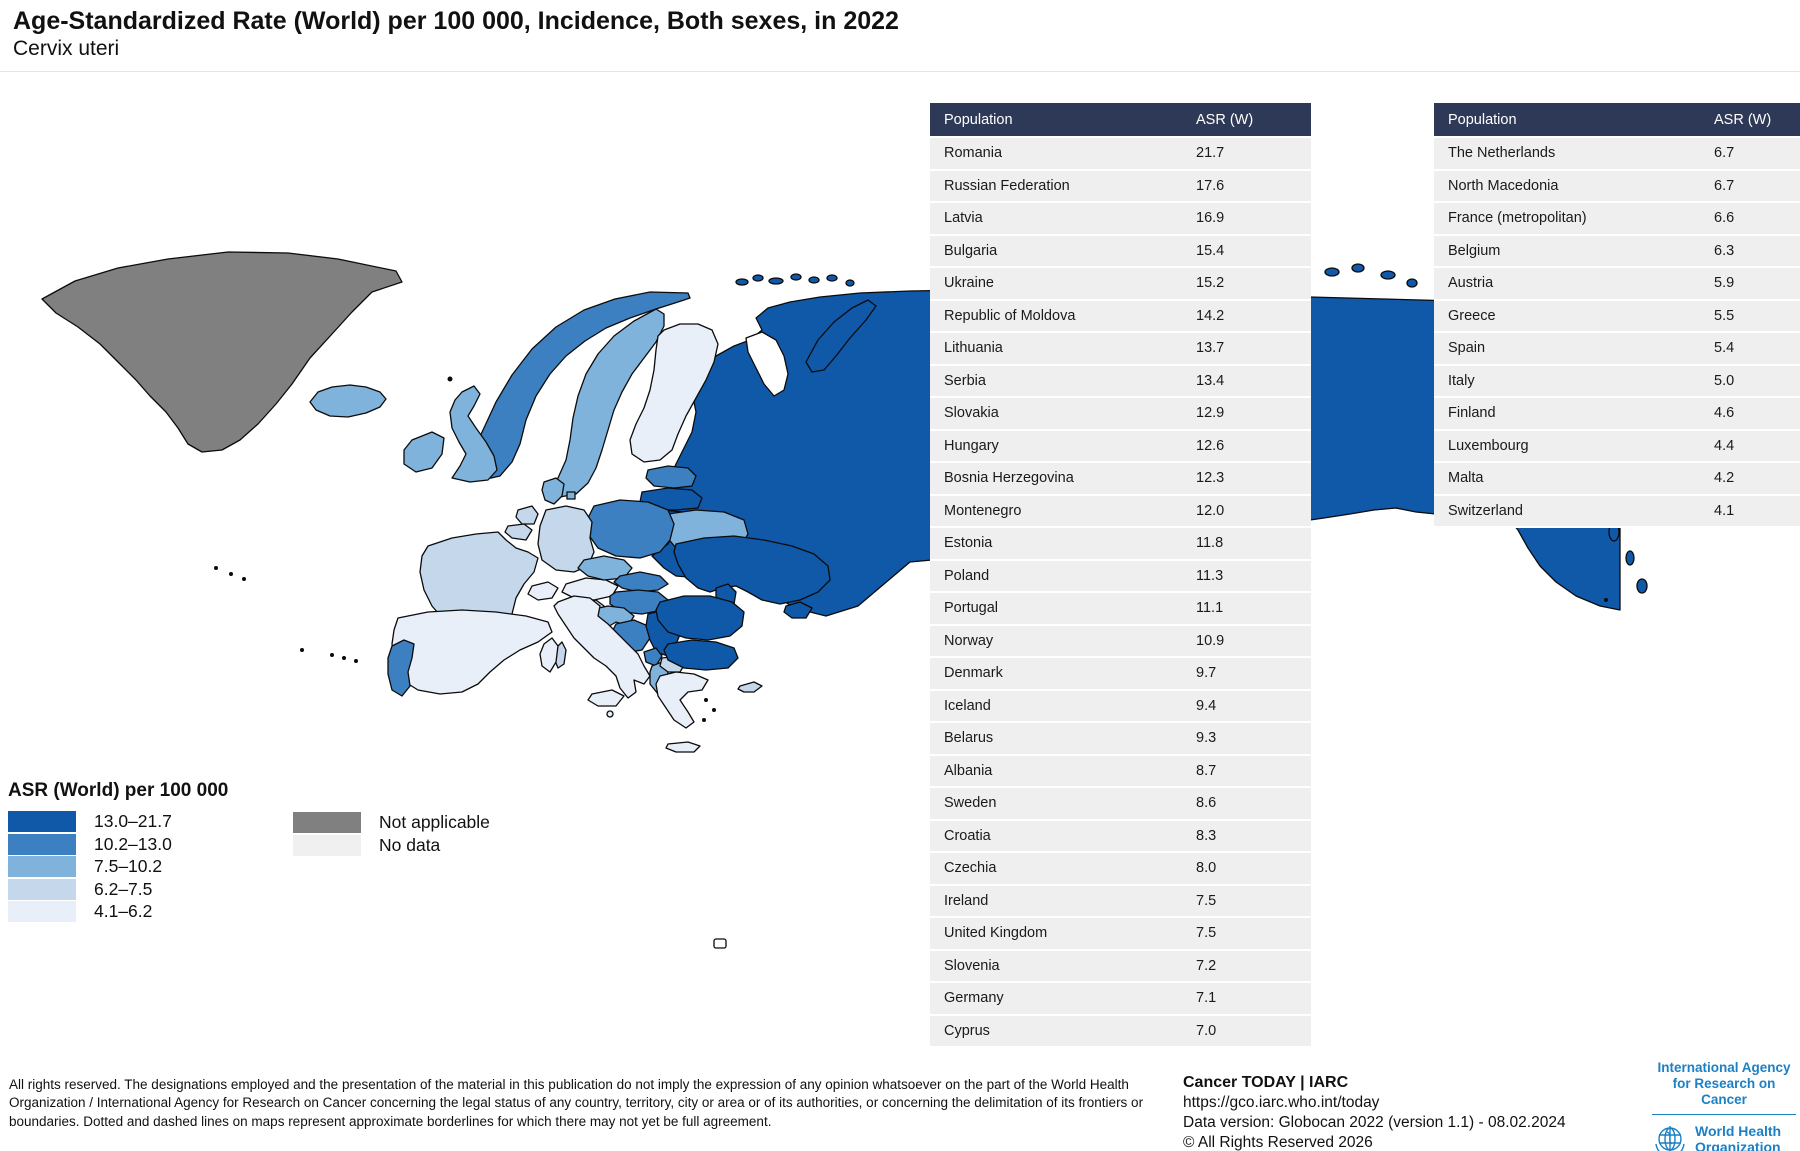 The height and width of the screenshot is (1151, 1800). Describe the element at coordinates (1210, 640) in the screenshot. I see `asr-cell: 10.9` at that location.